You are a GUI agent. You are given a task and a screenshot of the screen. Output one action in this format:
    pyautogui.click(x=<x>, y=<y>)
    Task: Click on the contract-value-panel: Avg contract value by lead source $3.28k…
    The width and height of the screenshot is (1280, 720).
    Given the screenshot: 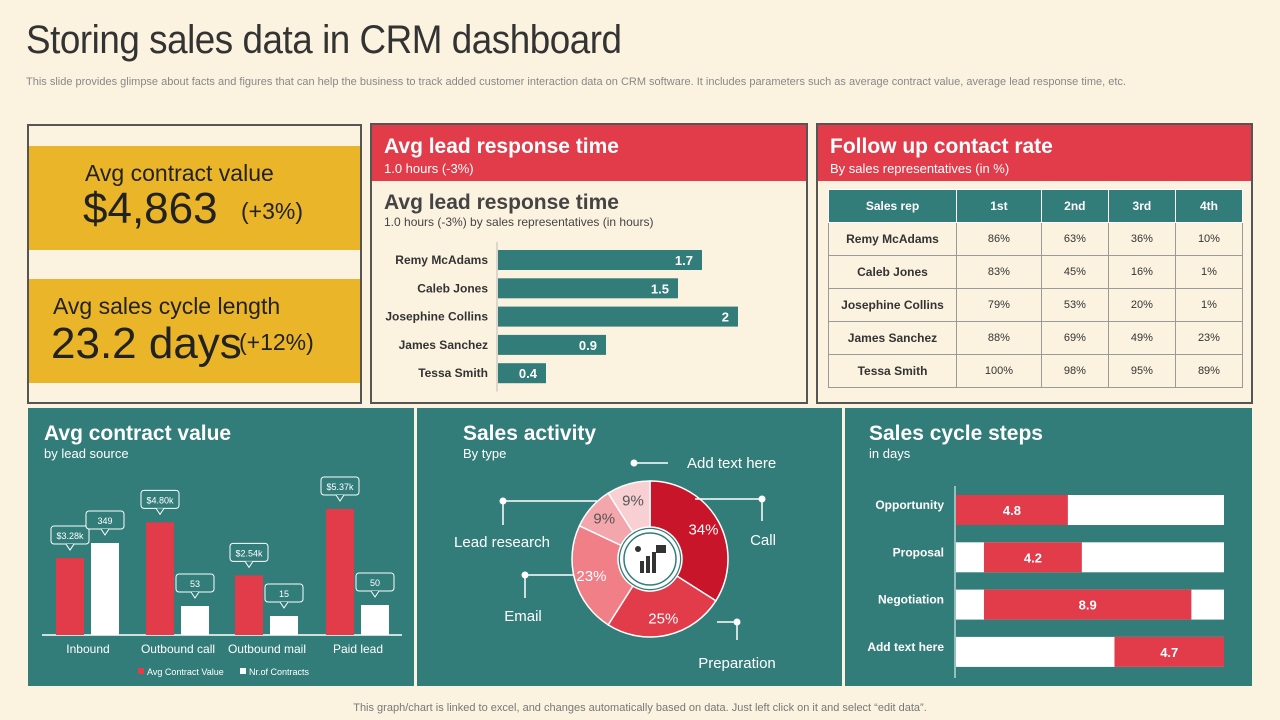 What is the action you would take?
    pyautogui.click(x=221, y=547)
    